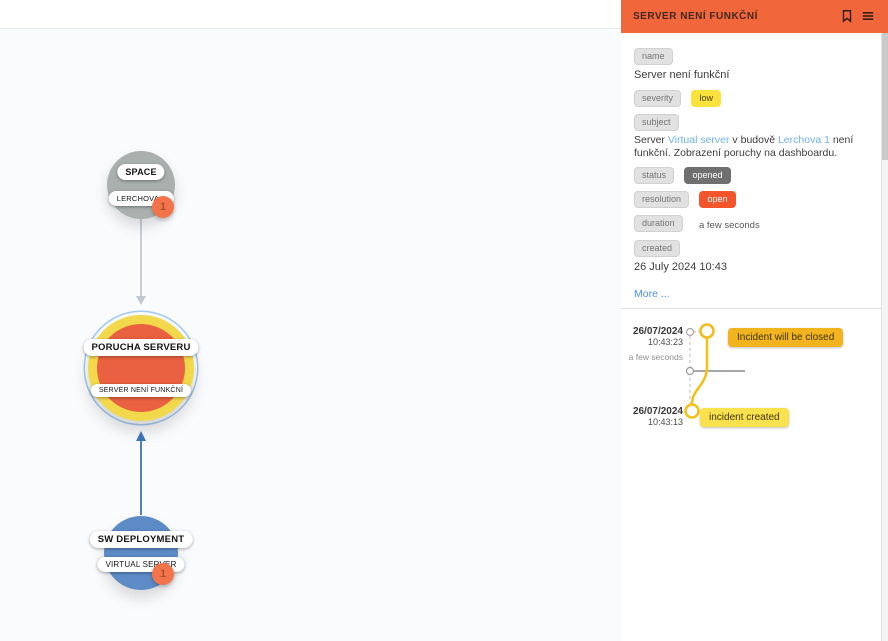 This screenshot has width=888, height=641. What do you see at coordinates (698, 140) in the screenshot?
I see `virtual-server-link: Virtual server` at bounding box center [698, 140].